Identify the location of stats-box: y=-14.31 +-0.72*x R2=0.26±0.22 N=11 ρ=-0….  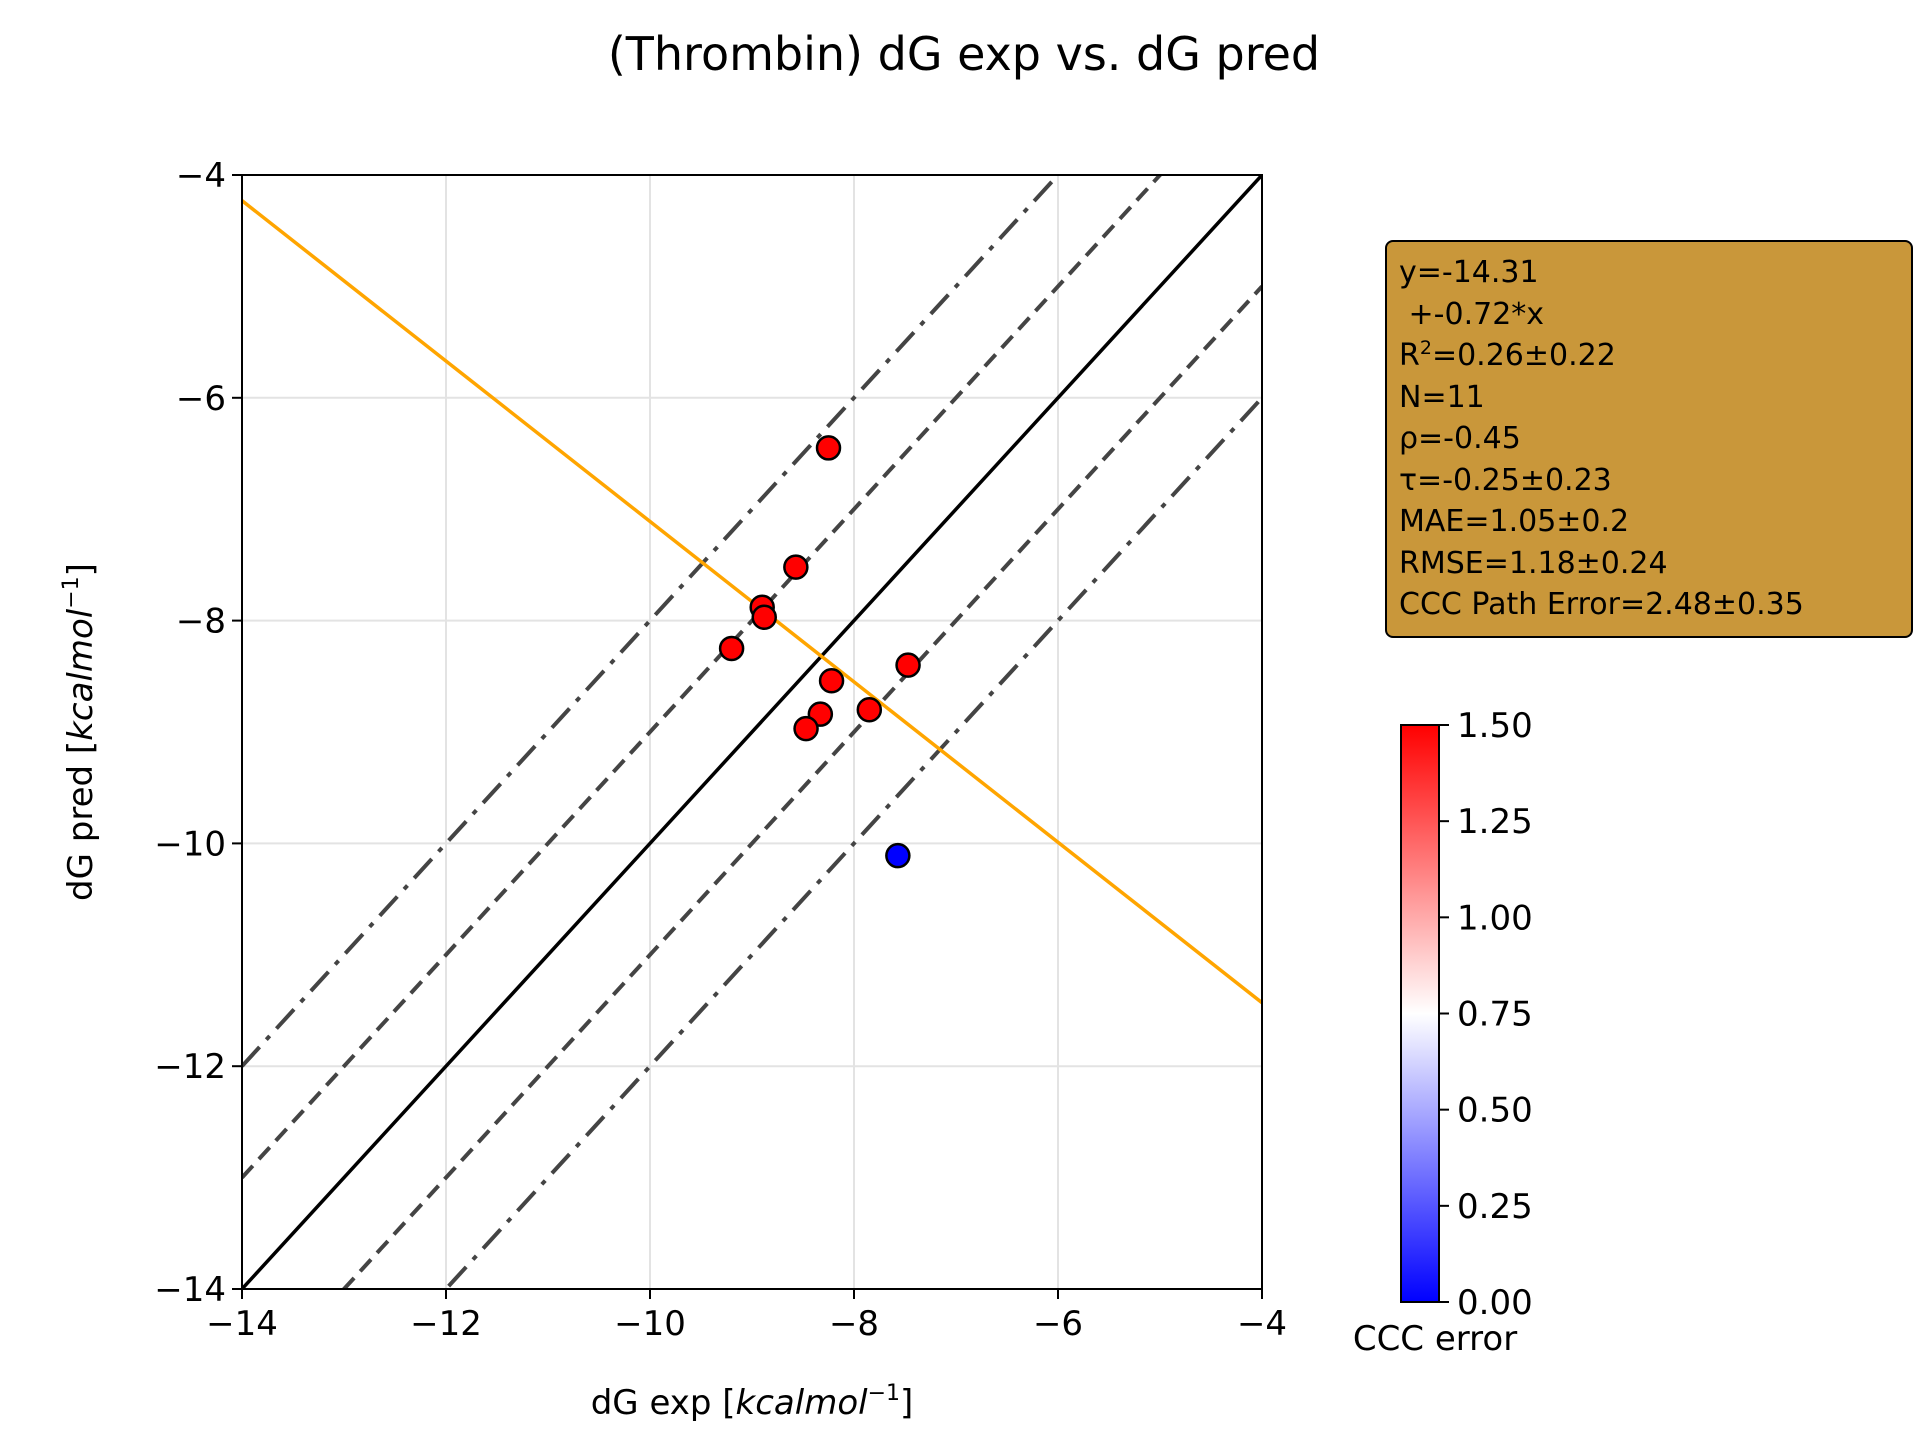
(1649, 439).